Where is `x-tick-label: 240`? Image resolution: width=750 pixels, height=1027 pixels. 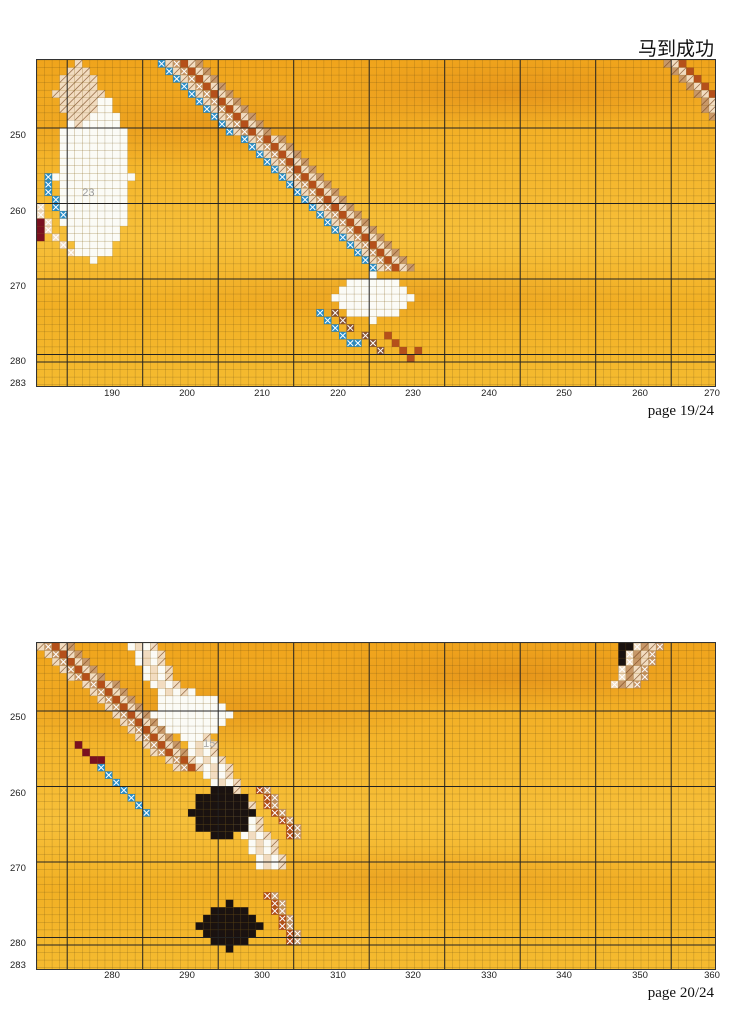
x-tick-label: 240 is located at coordinates (489, 393).